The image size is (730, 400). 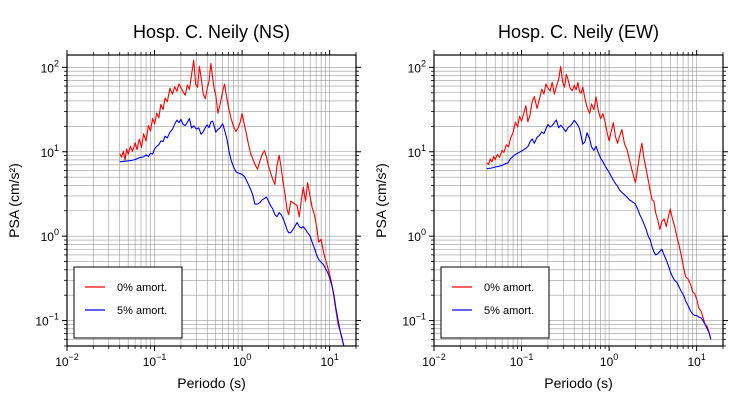 I want to click on chart-title: Hosp. C. Neily (EW), so click(x=578, y=32).